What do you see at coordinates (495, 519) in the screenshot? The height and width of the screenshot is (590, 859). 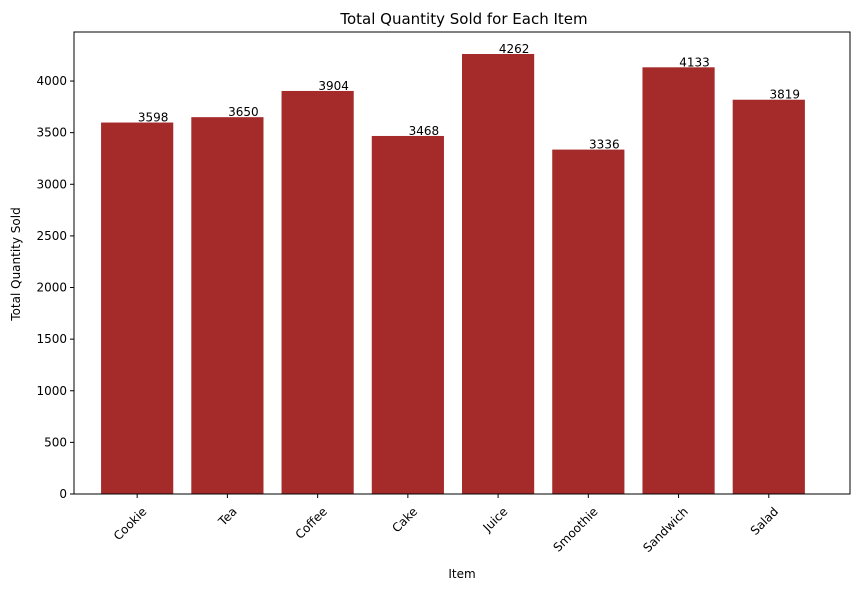 I see `x-tick-label-juice: Juice` at bounding box center [495, 519].